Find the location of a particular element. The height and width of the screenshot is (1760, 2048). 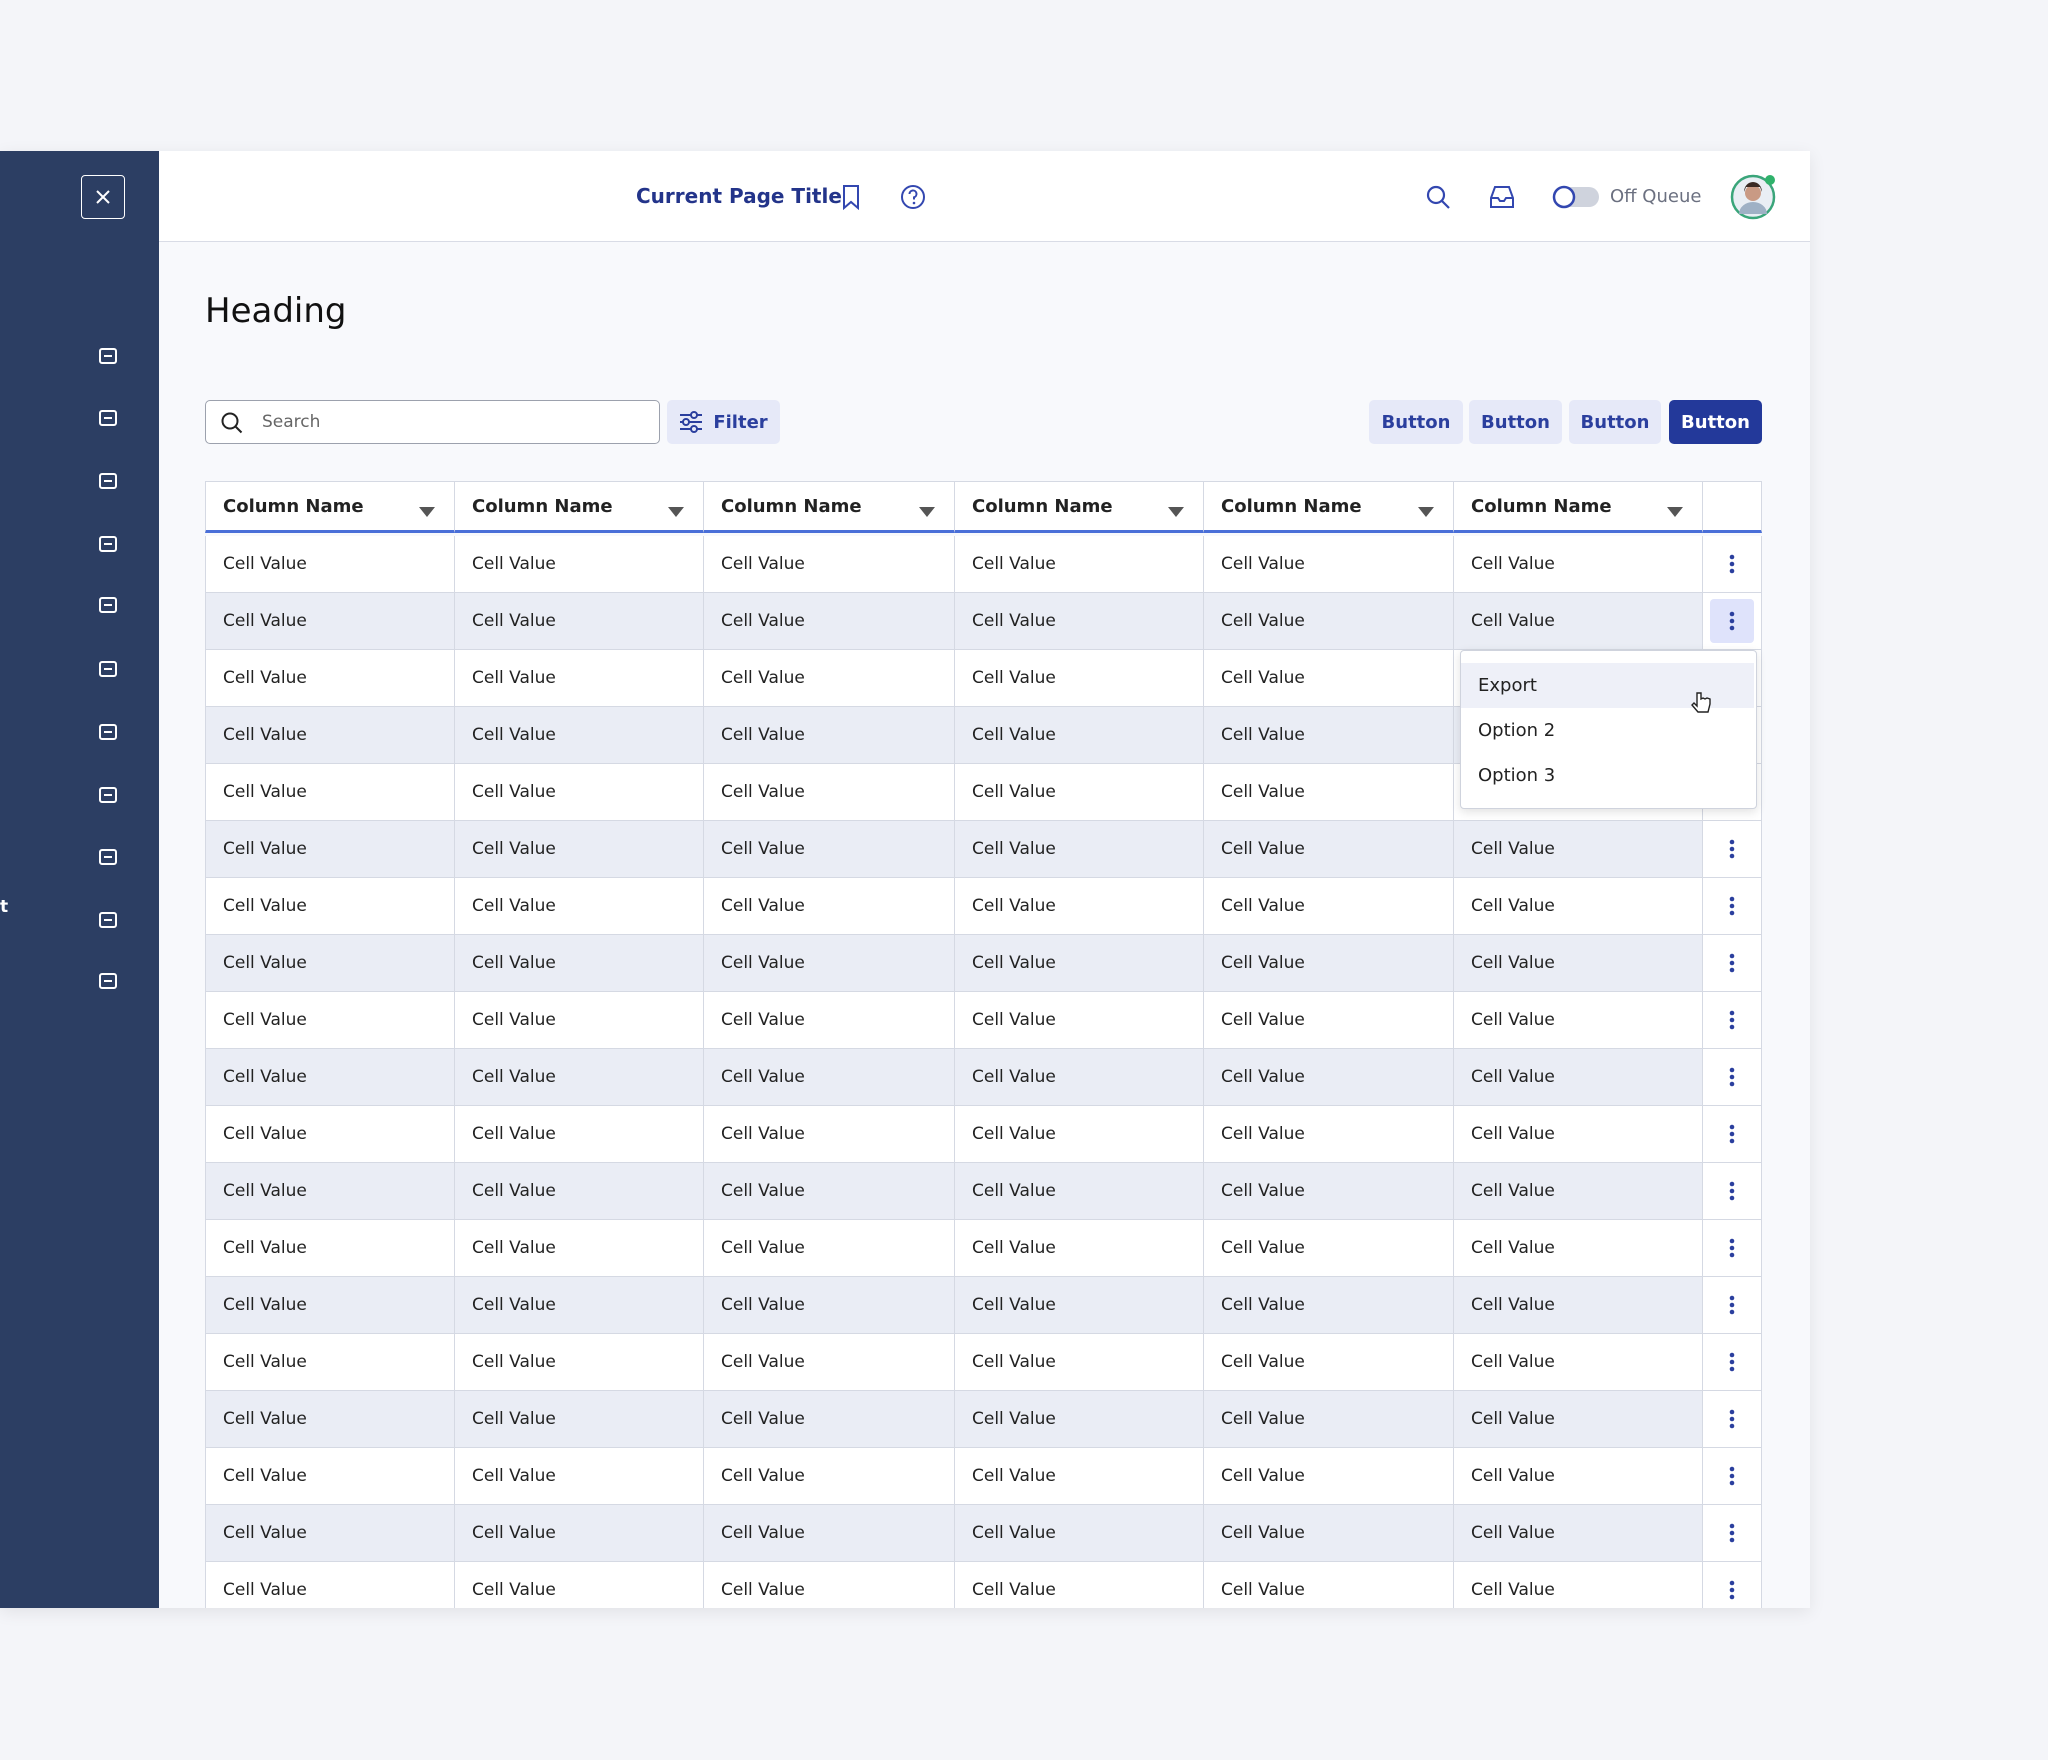

column-header is located at coordinates (1732, 507).